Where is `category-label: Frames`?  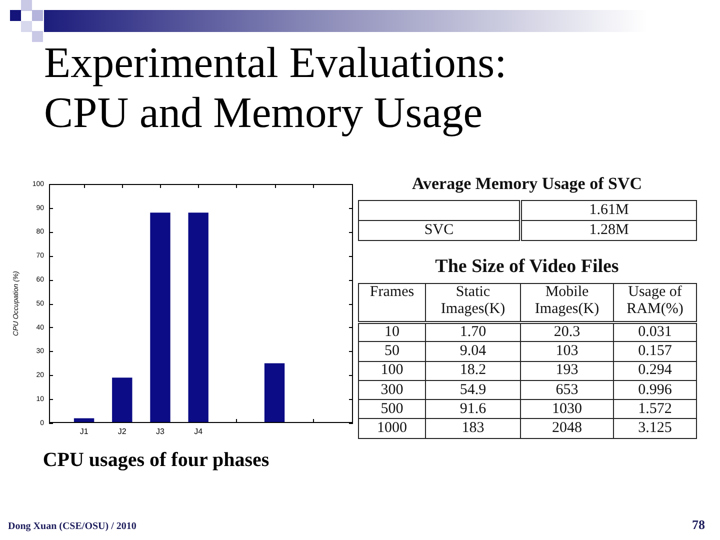 category-label: Frames is located at coordinates (392, 292).